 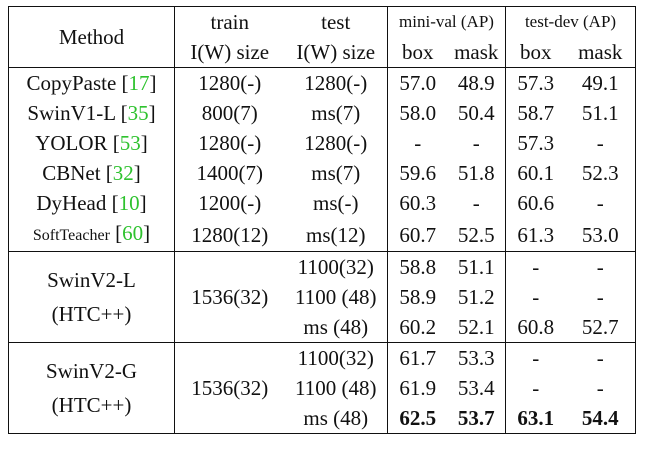 I want to click on method-name: CopyPaste, so click(x=71, y=83).